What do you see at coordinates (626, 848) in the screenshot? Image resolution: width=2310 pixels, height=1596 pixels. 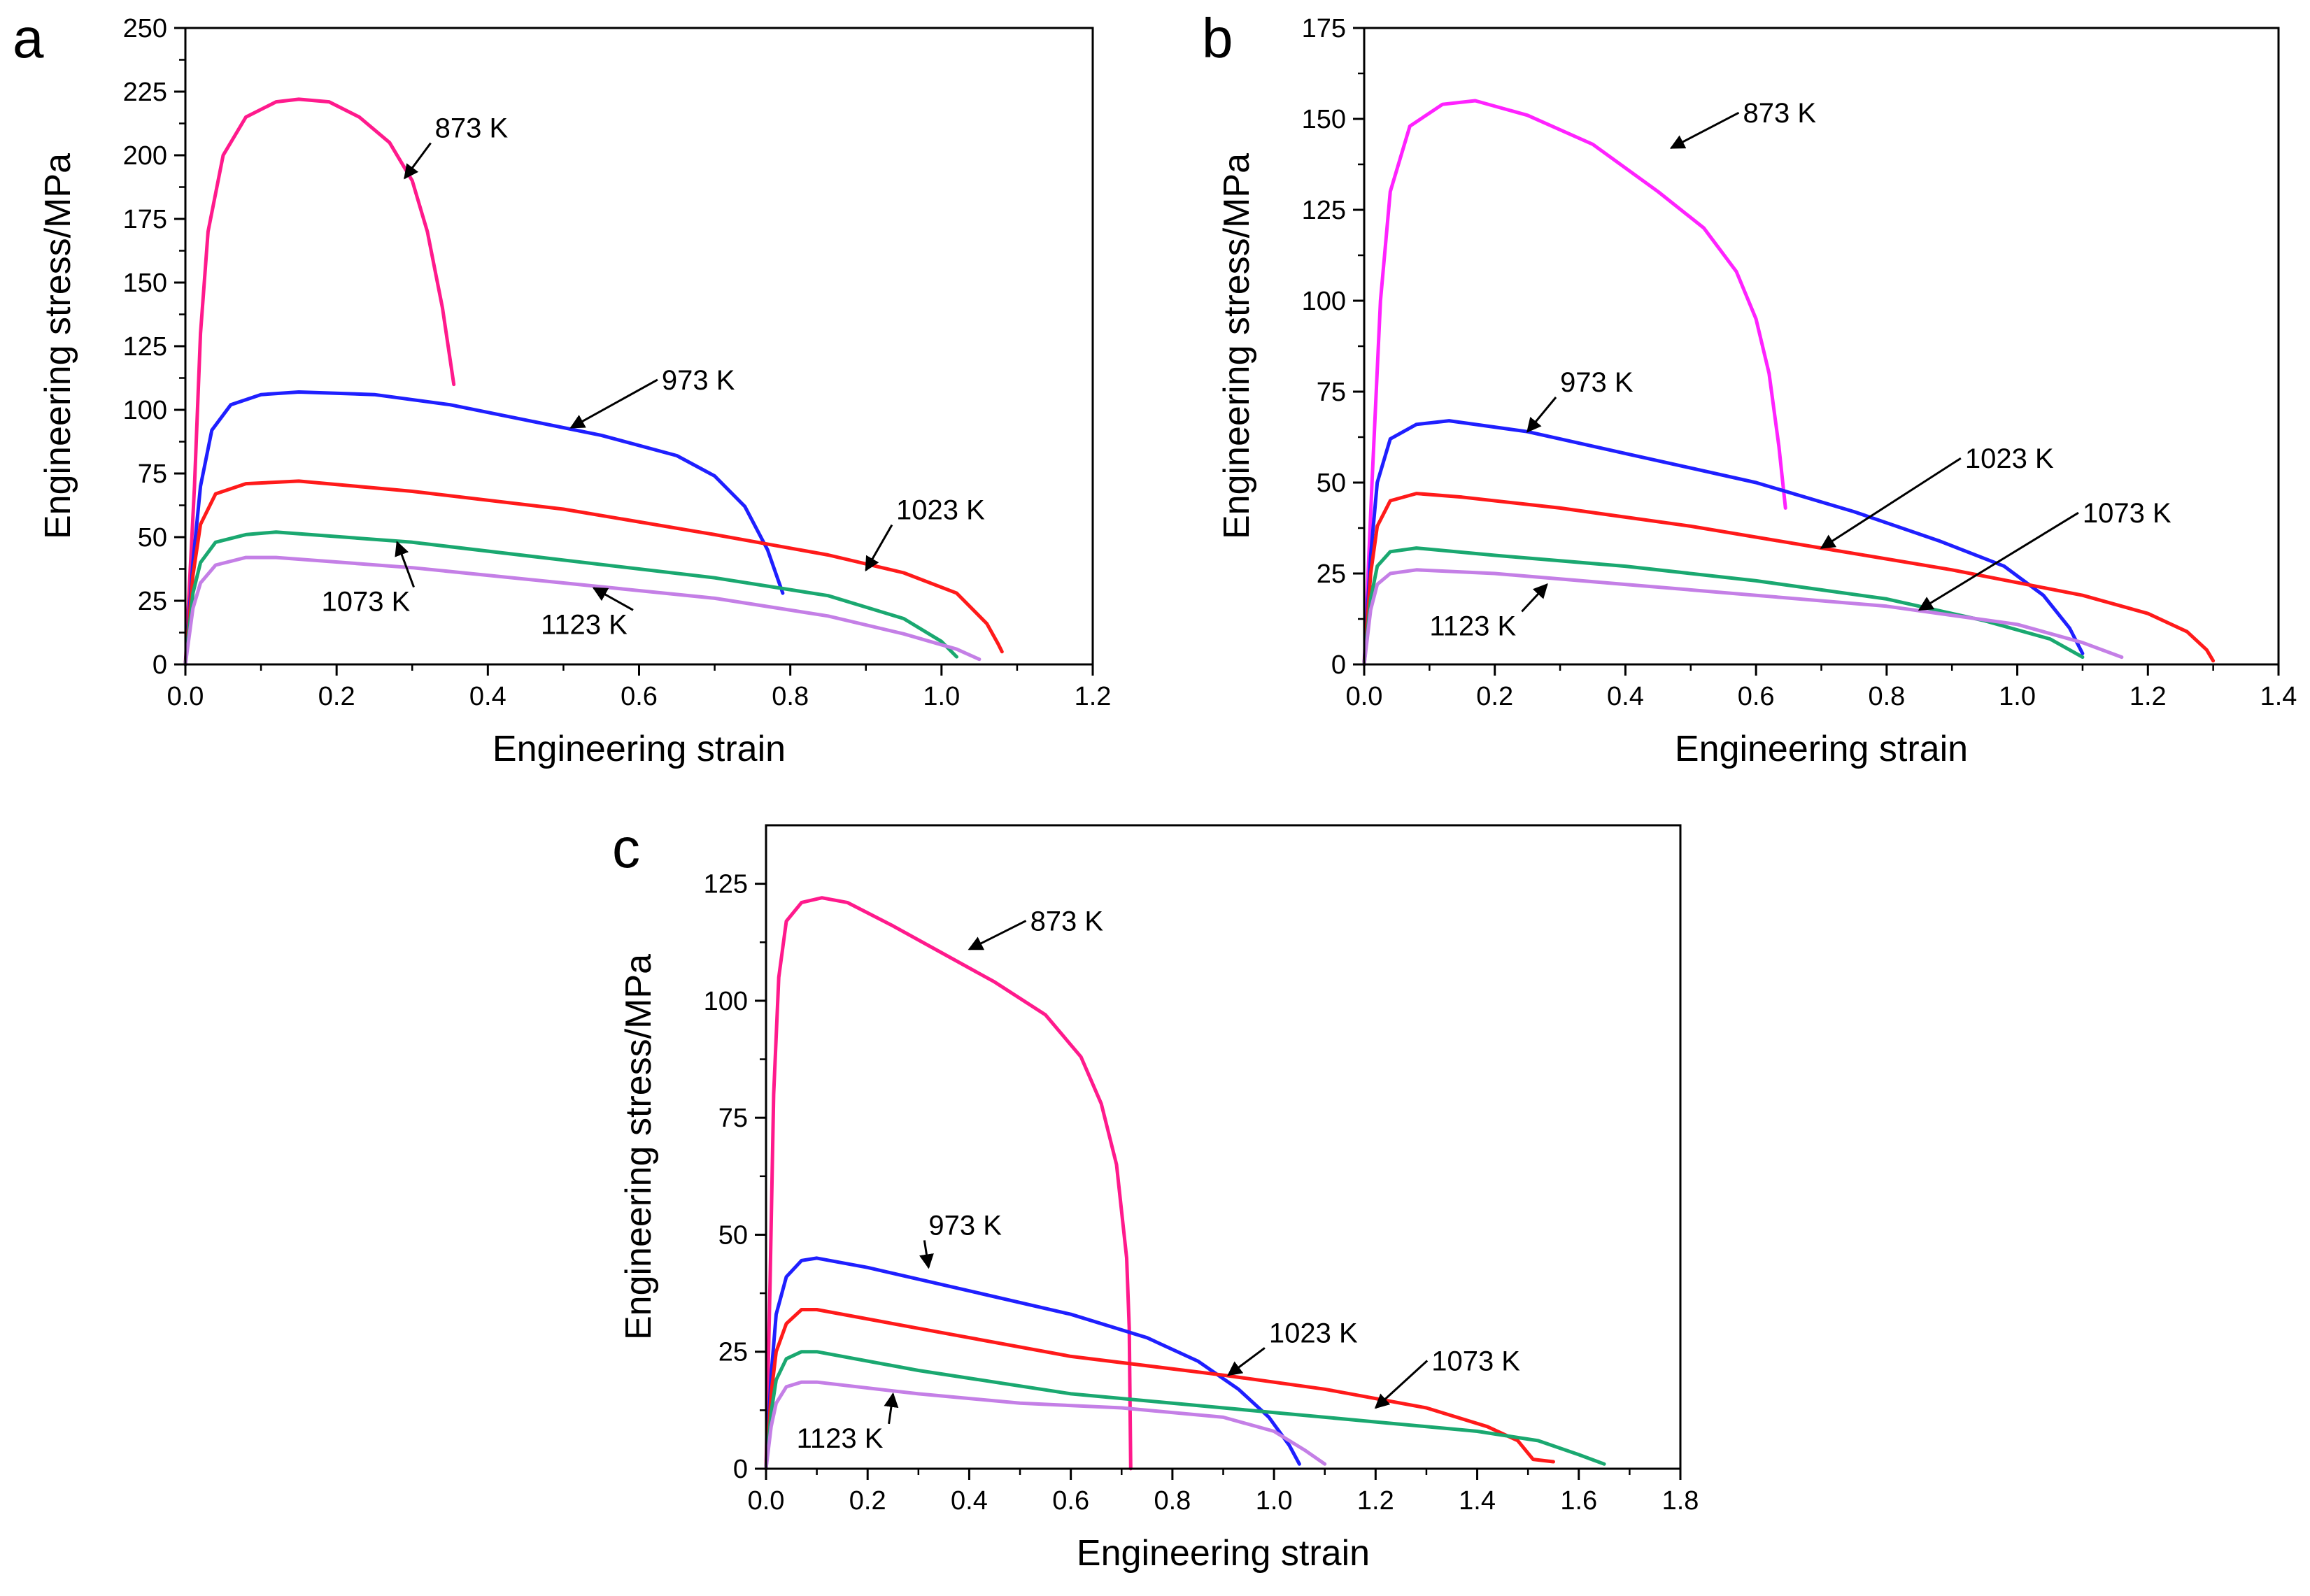 I see `panel-label: c` at bounding box center [626, 848].